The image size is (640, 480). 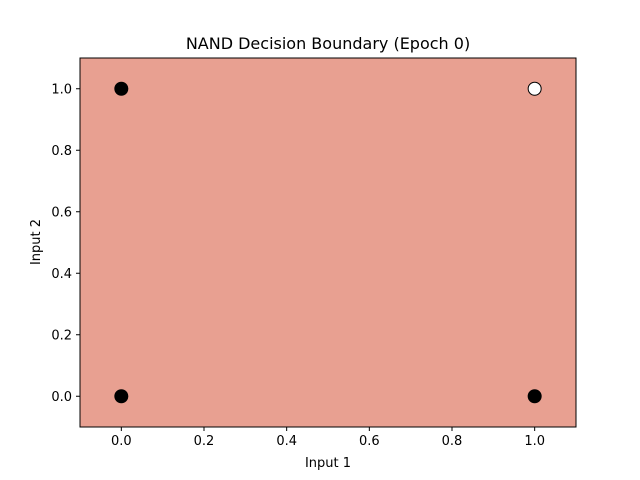 I want to click on x-tick-label: 0.8, so click(x=452, y=441).